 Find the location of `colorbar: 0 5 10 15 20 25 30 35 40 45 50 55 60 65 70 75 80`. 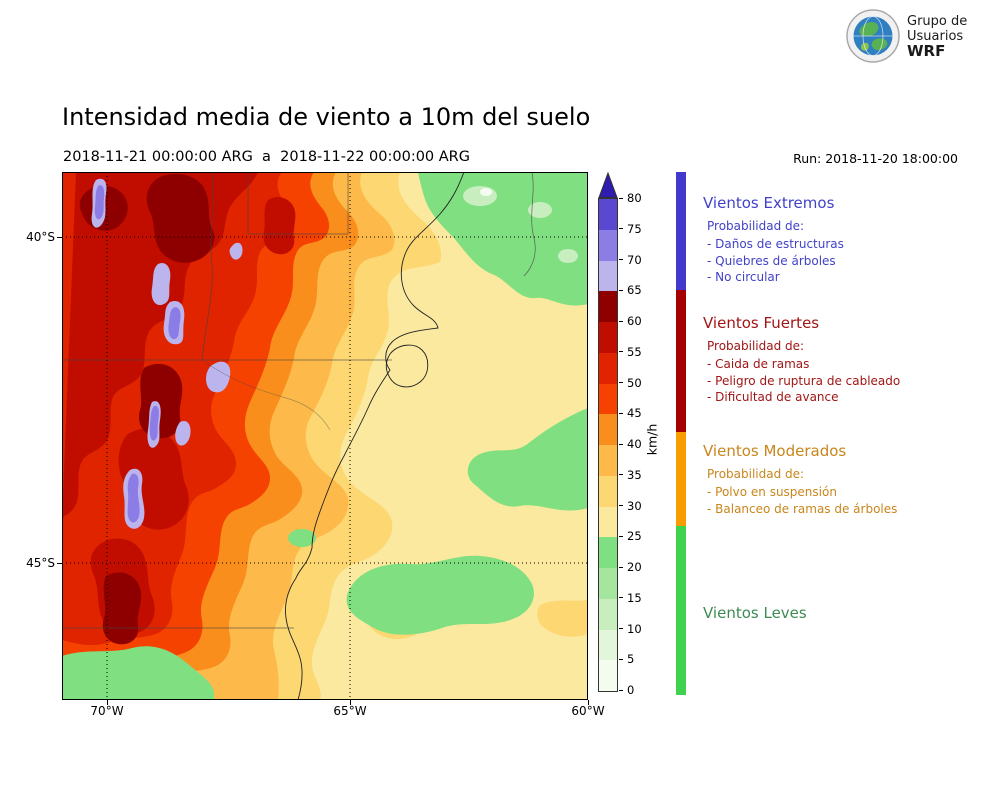

colorbar: 0 5 10 15 20 25 30 35 40 45 50 55 60 65 70 75 80 is located at coordinates (620, 434).